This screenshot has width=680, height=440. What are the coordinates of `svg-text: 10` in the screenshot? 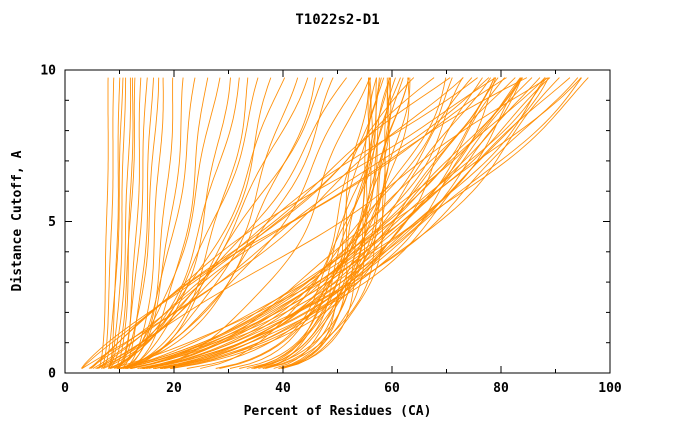 It's located at (48, 71).